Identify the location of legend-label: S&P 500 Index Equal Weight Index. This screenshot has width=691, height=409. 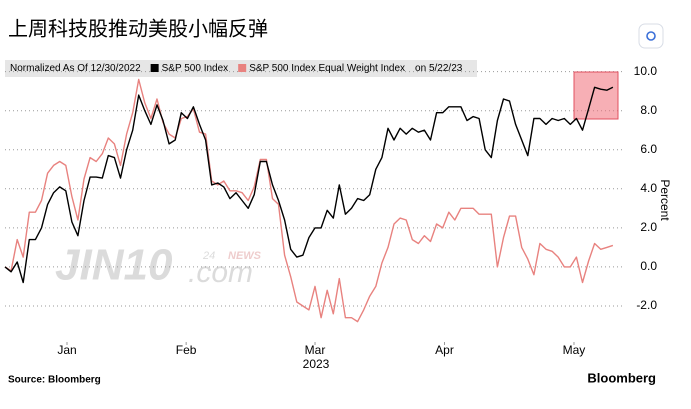
(327, 68).